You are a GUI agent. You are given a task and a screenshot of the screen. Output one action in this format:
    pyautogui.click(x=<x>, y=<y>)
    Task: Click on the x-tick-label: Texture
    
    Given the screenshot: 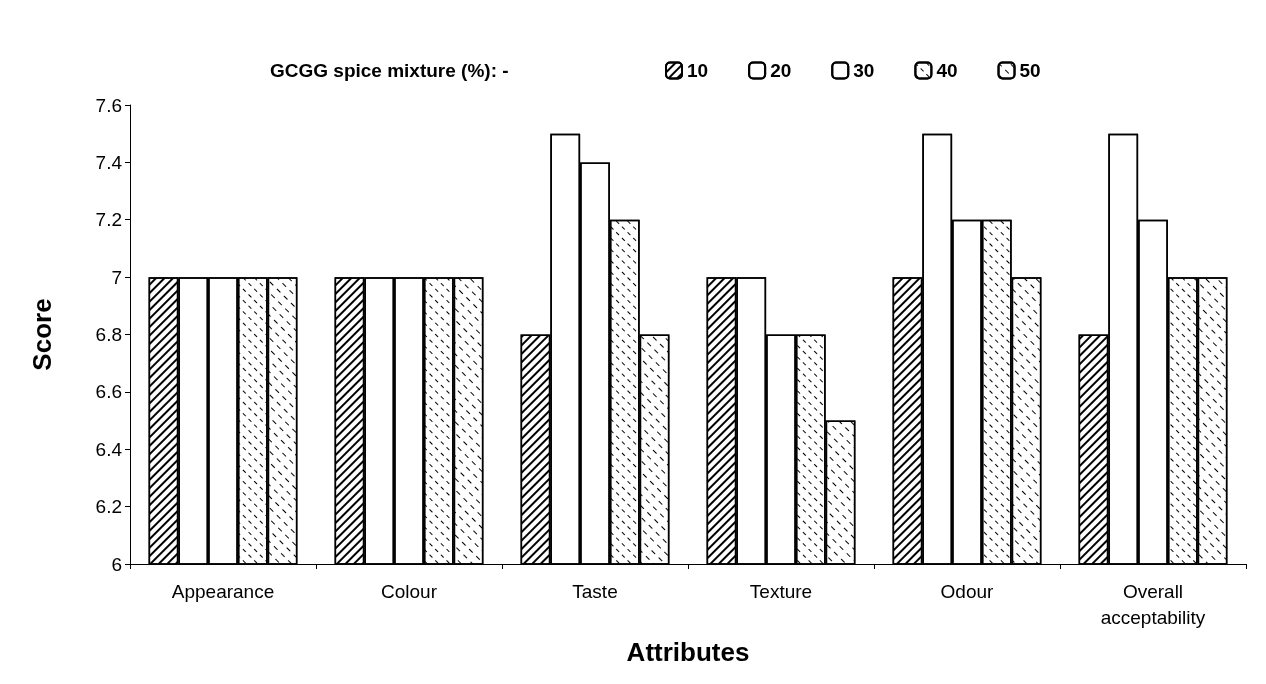 What is the action you would take?
    pyautogui.click(x=781, y=591)
    